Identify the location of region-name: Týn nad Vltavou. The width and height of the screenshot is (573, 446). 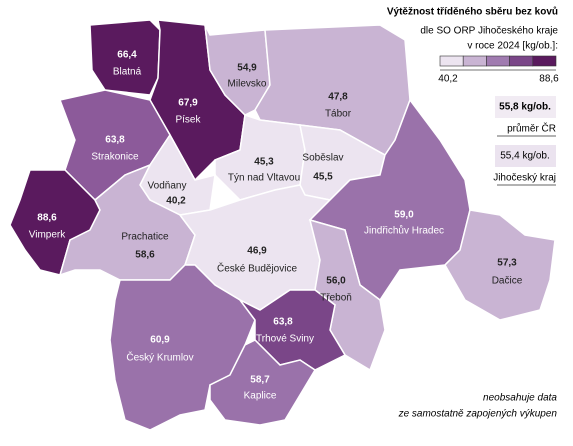
(264, 178).